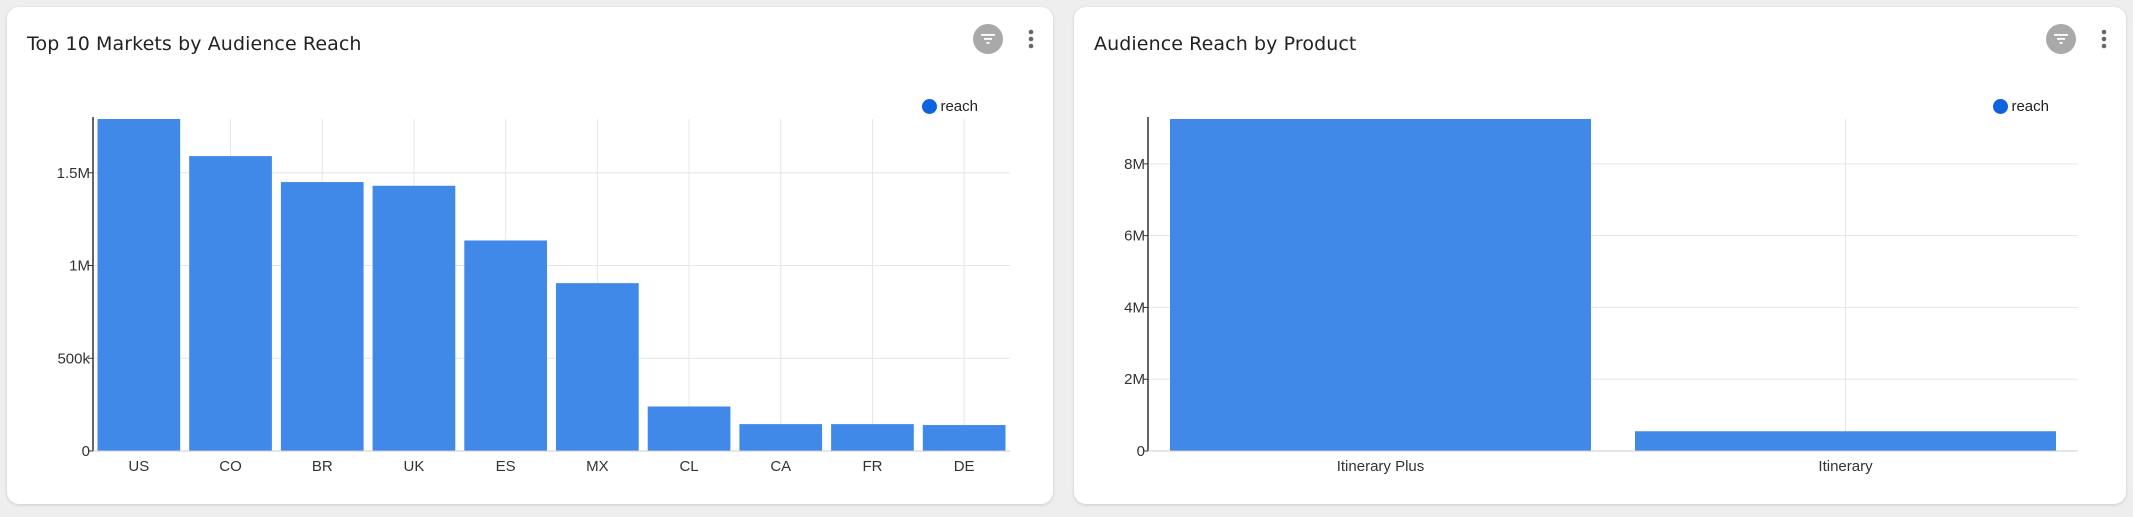 The height and width of the screenshot is (517, 2133). I want to click on x-tick-label: FR, so click(872, 466).